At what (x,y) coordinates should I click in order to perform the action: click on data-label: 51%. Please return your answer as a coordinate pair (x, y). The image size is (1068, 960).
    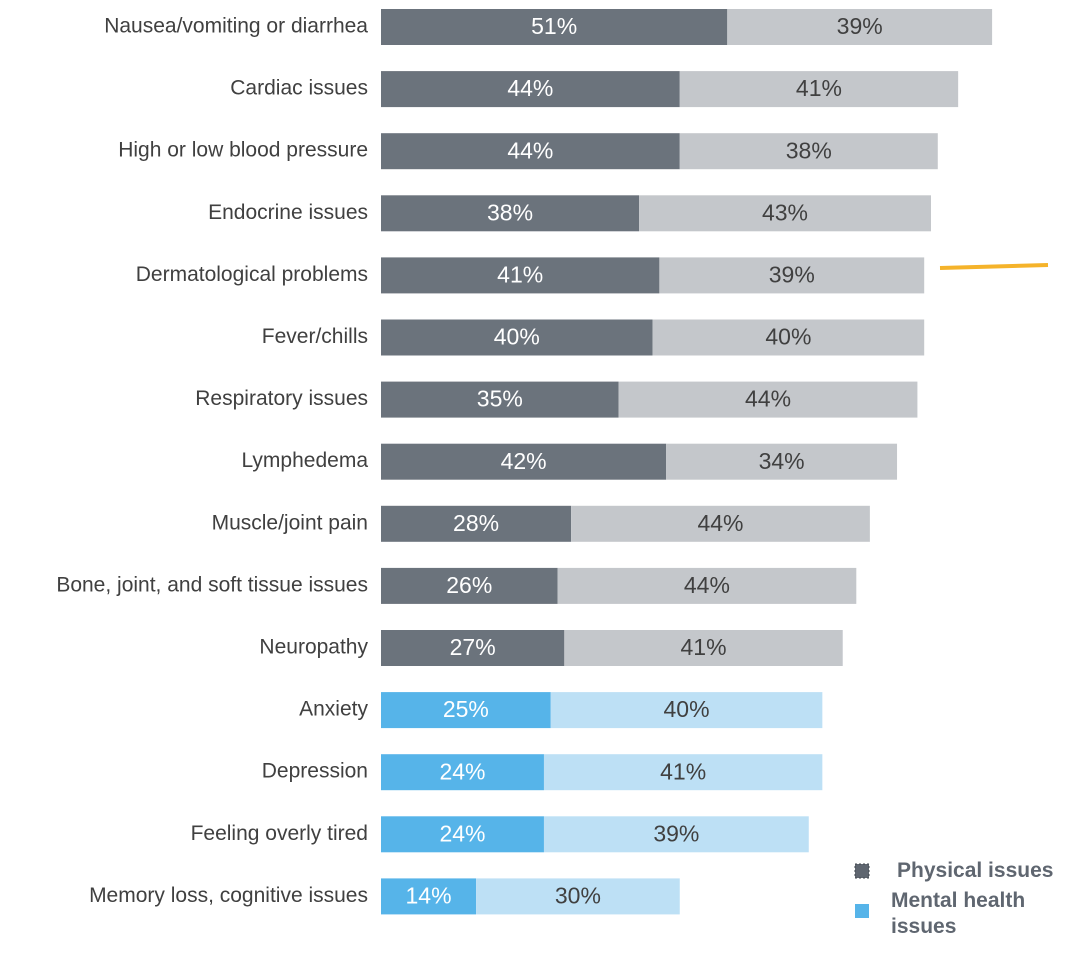
    Looking at the image, I should click on (554, 26).